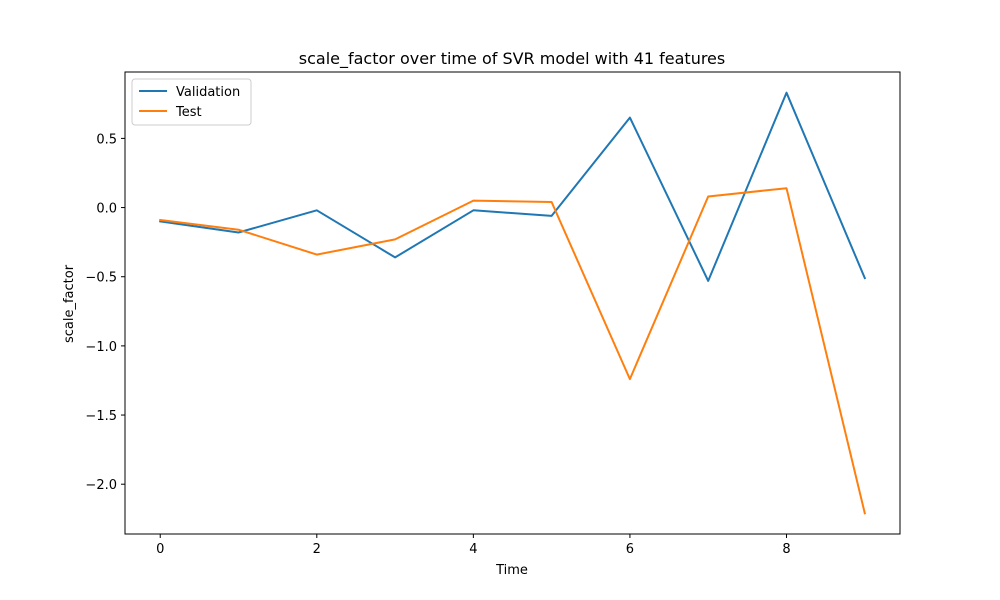 The image size is (1000, 600). Describe the element at coordinates (101, 416) in the screenshot. I see `y-tick-label: −1.5` at that location.